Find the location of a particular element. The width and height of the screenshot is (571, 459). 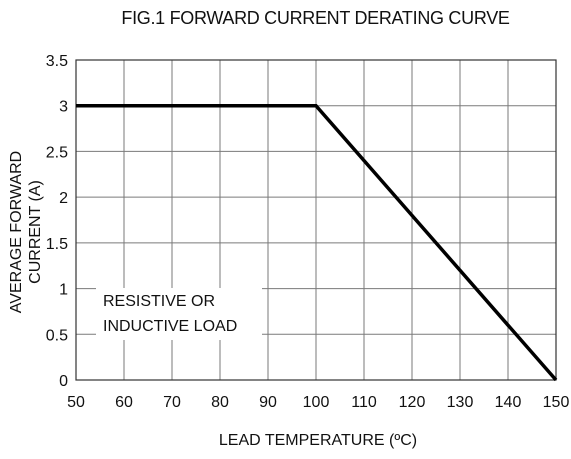

y-axis-label: AVERAGE FORWARD CURRENT (A) is located at coordinates (26, 232).